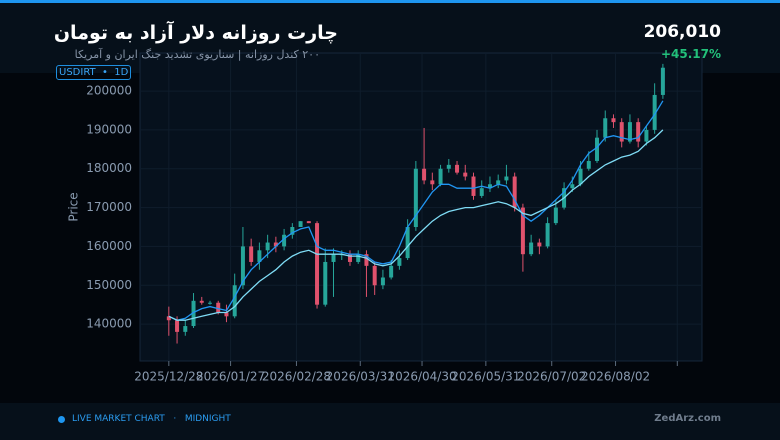  Describe the element at coordinates (682, 32) in the screenshot. I see `last-price: 206,010` at that location.